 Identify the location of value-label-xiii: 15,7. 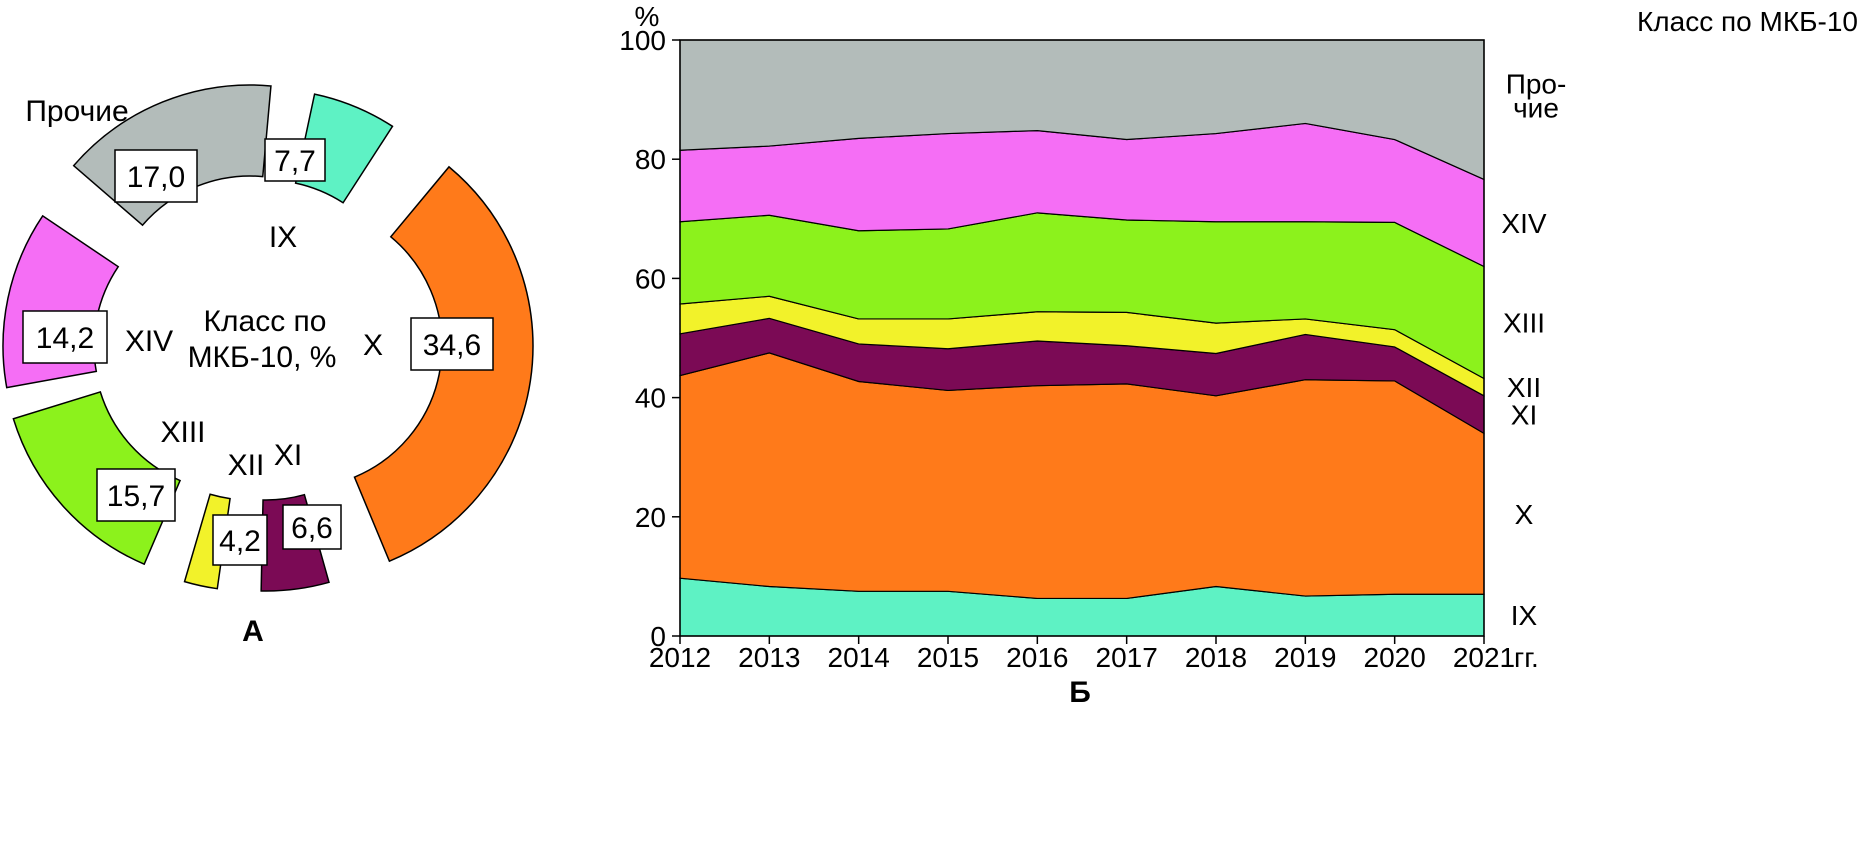
(136, 496).